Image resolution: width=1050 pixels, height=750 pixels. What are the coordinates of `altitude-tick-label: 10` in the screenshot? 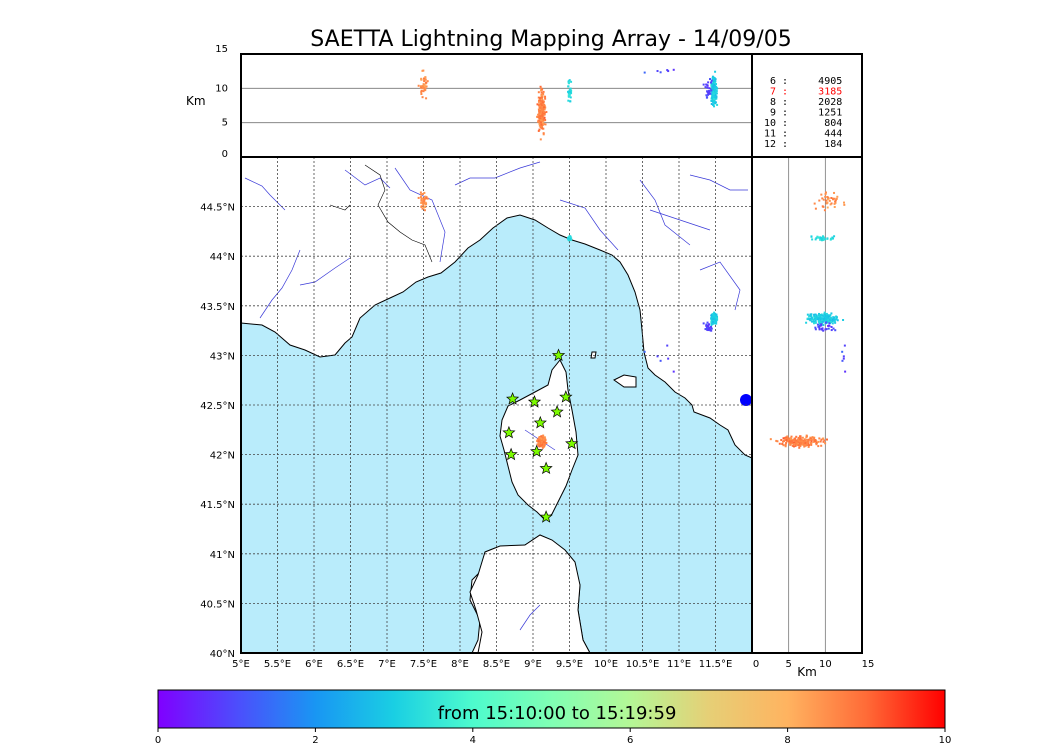 It's located at (221, 88).